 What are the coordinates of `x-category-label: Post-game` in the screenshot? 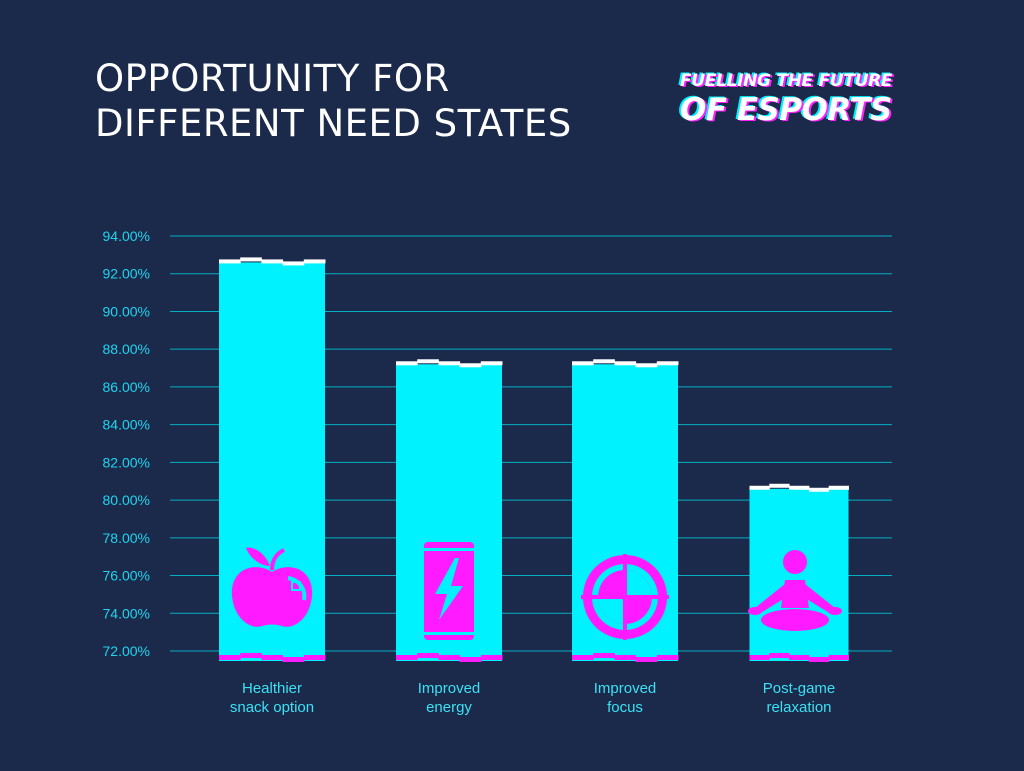 It's located at (799, 688).